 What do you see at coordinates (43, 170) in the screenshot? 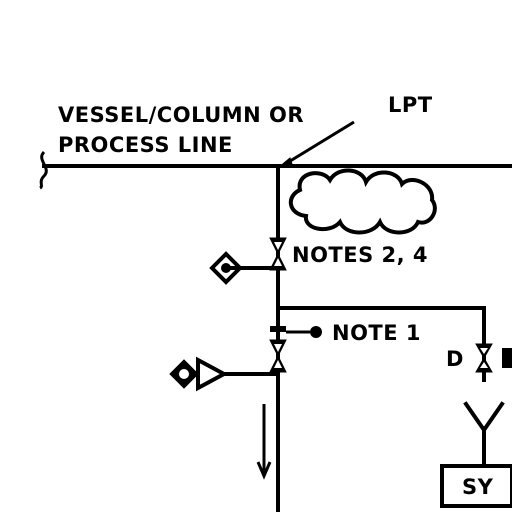
I see `break-symbol` at bounding box center [43, 170].